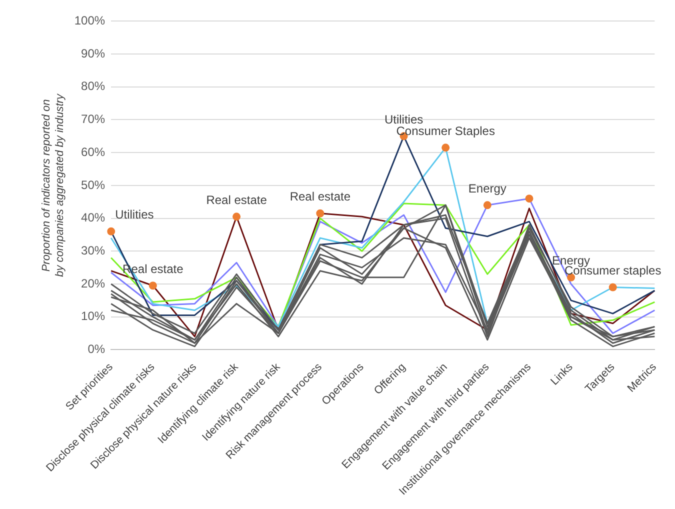 The width and height of the screenshot is (675, 509). I want to click on y-tick-label: 80%, so click(93, 86).